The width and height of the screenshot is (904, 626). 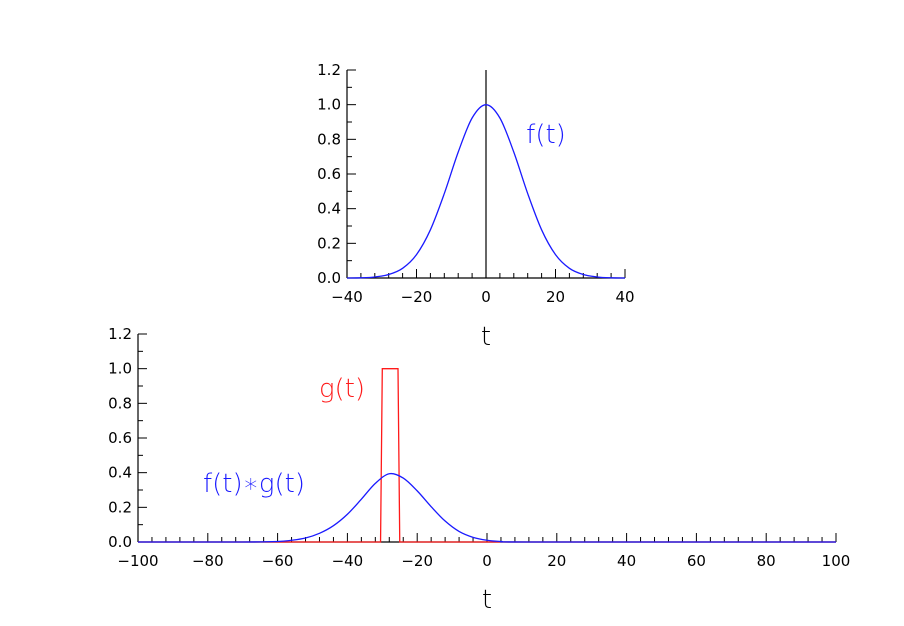 I want to click on series-line-ft, so click(x=486, y=191).